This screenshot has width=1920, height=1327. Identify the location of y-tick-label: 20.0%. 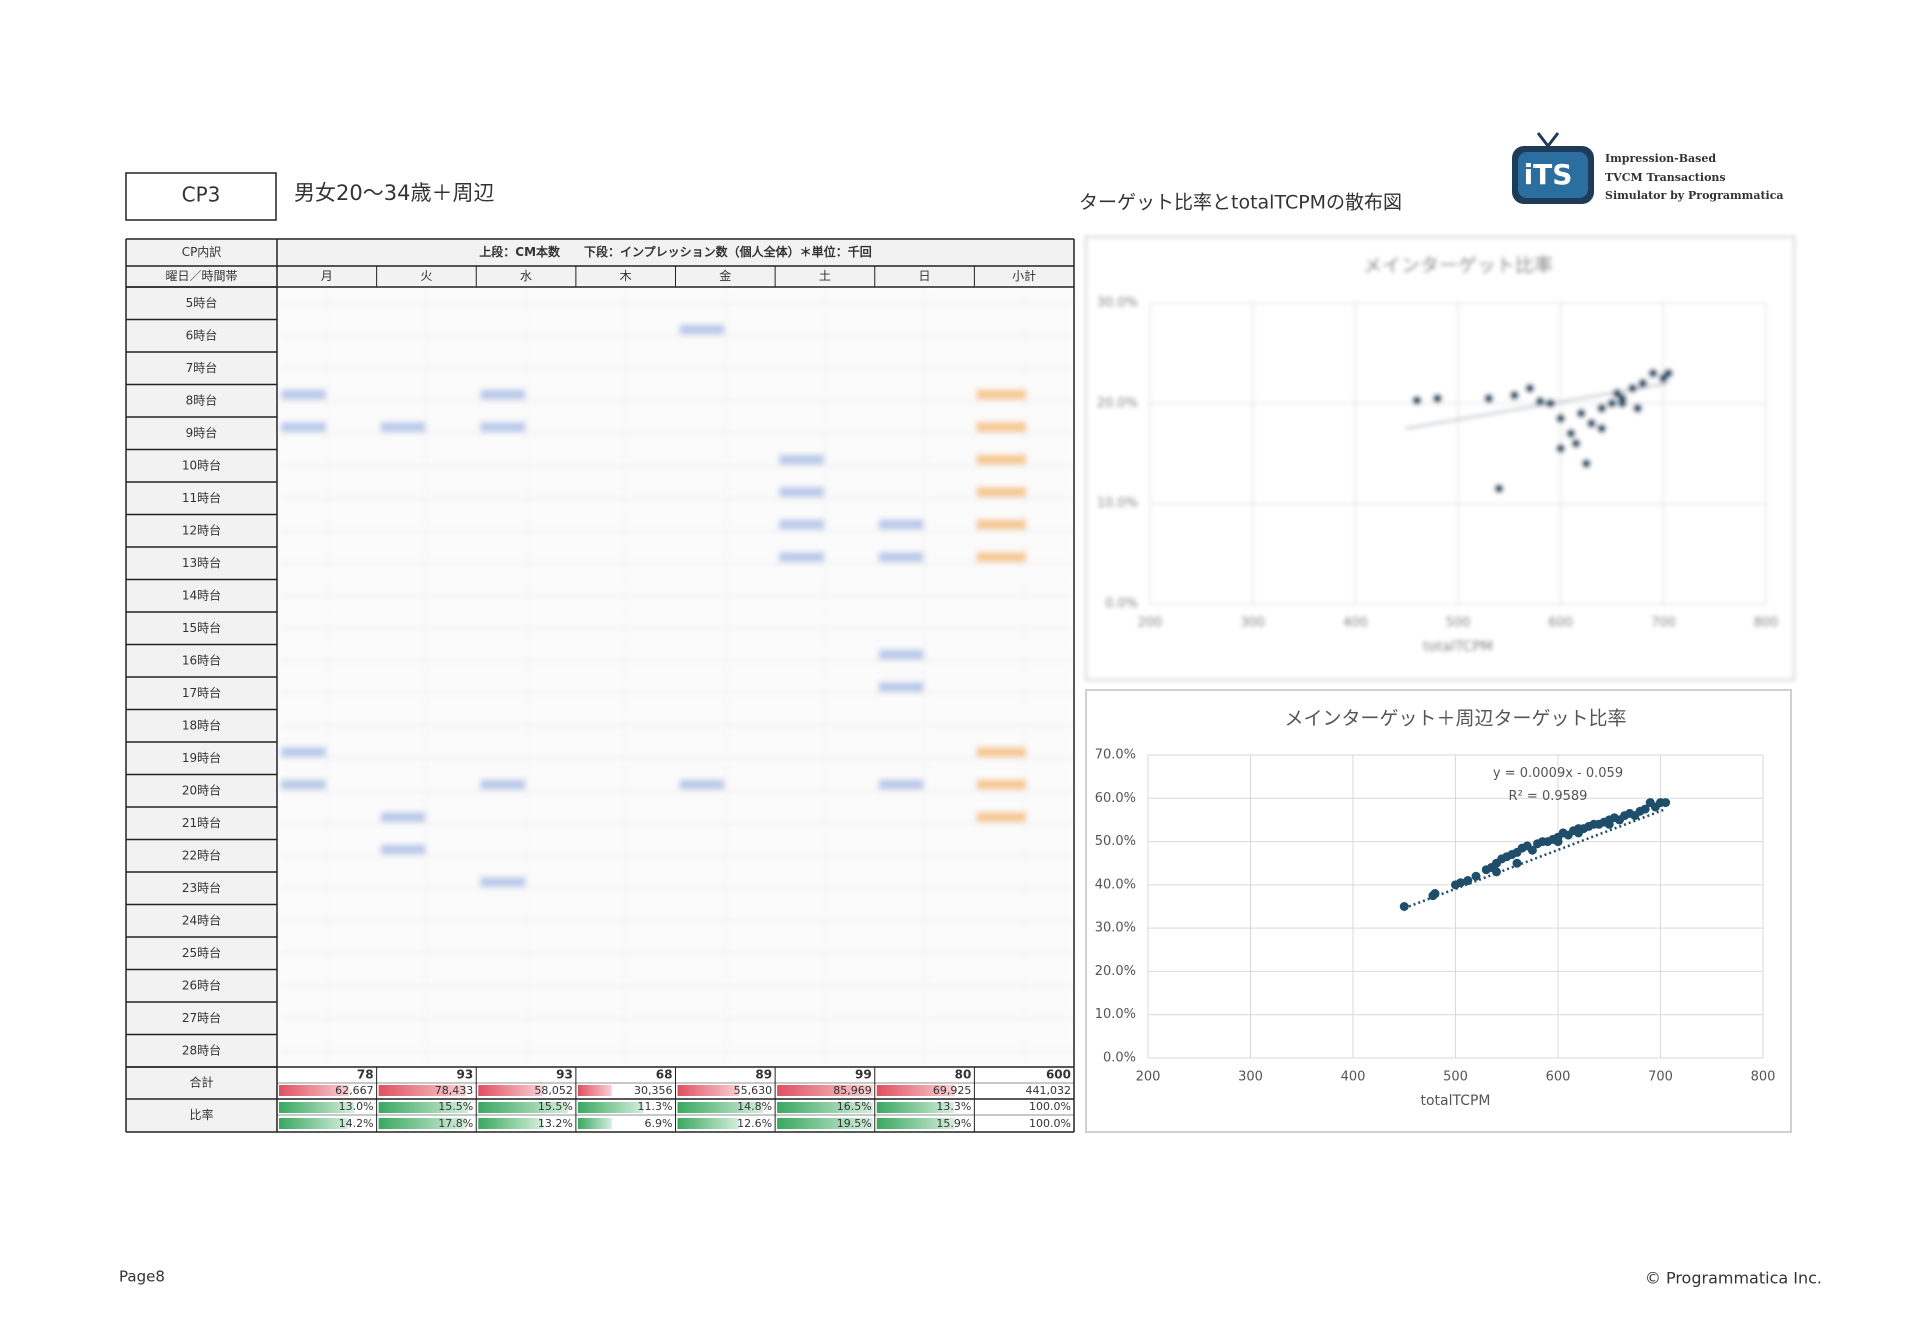
(1115, 971).